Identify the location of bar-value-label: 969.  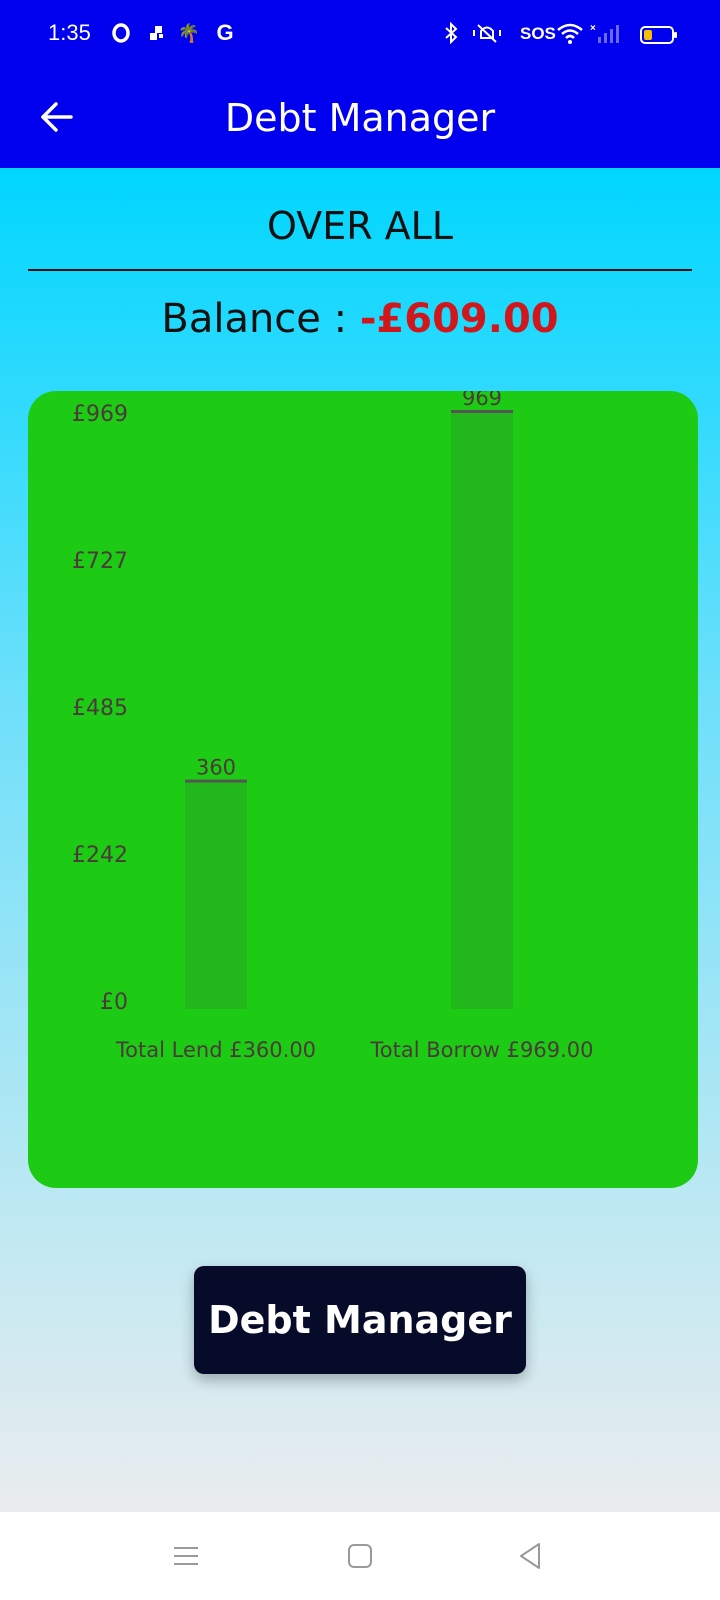
(482, 400).